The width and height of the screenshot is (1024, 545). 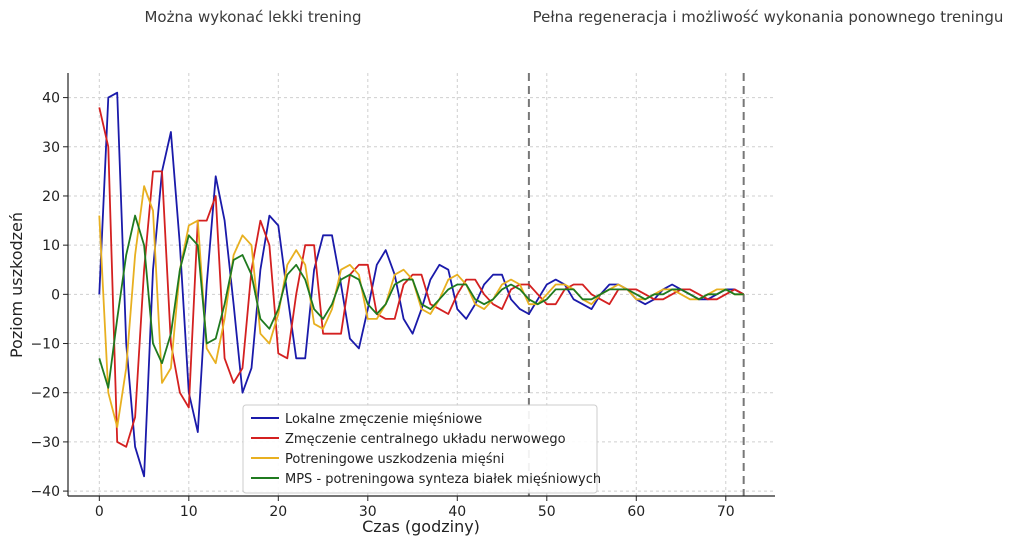 What do you see at coordinates (457, 512) in the screenshot?
I see `x-tick-label: 40` at bounding box center [457, 512].